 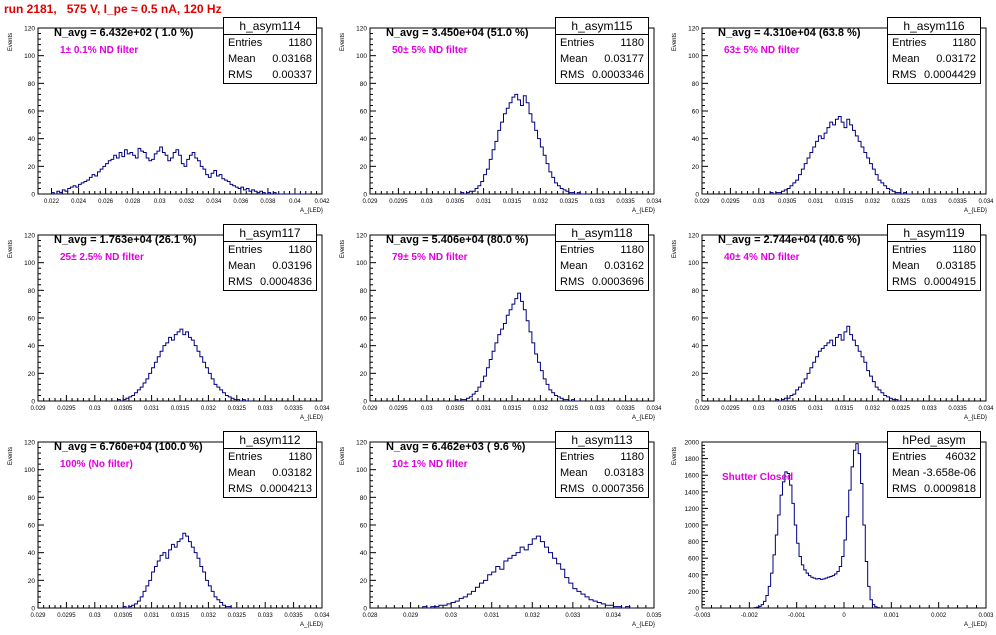 What do you see at coordinates (270, 233) in the screenshot?
I see `histogram-name: h_asym117` at bounding box center [270, 233].